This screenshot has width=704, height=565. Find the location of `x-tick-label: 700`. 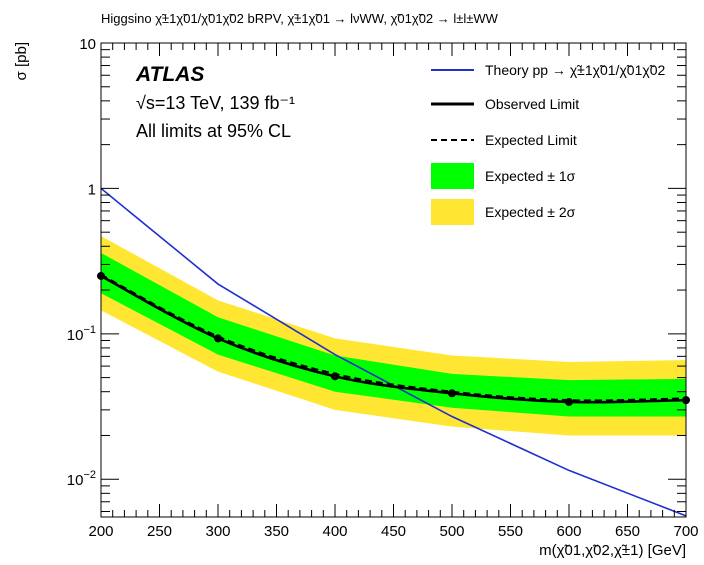

x-tick-label: 700 is located at coordinates (685, 531).